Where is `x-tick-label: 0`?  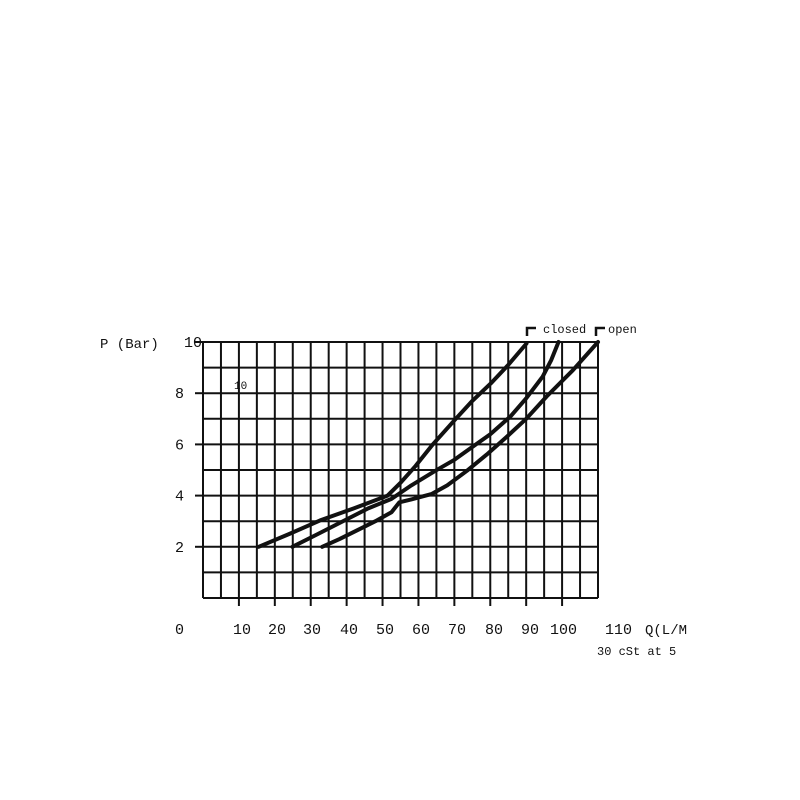
x-tick-label: 0 is located at coordinates (179, 630).